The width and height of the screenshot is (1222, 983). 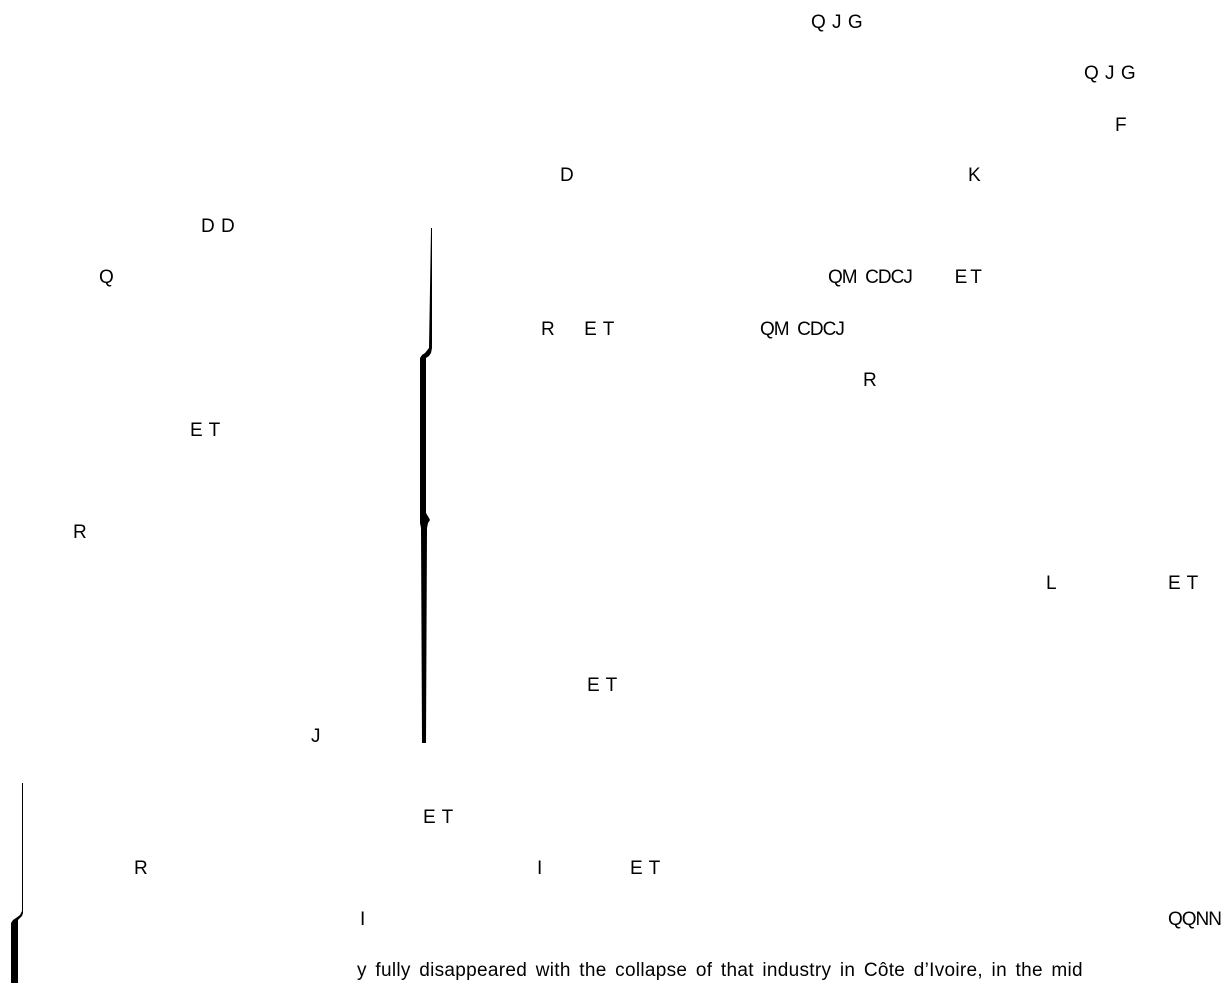 What do you see at coordinates (316, 736) in the screenshot?
I see `fragment-j-left: J` at bounding box center [316, 736].